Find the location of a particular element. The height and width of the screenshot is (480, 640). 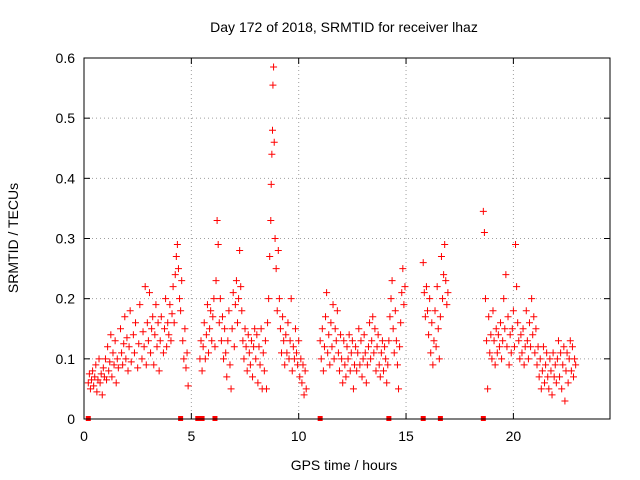

x-tick-label: 10 is located at coordinates (299, 436).